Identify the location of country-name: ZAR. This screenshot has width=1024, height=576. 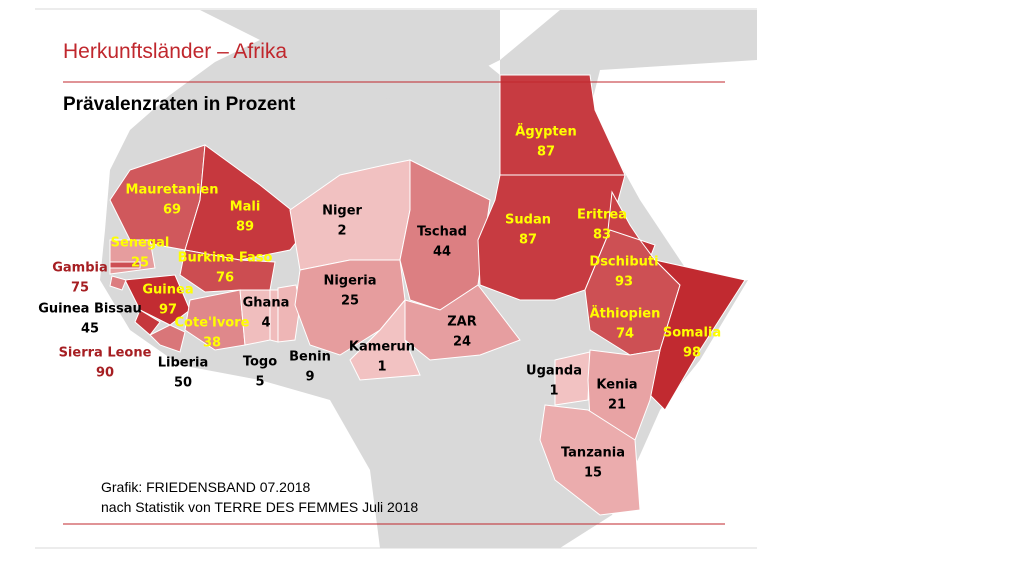
(462, 322).